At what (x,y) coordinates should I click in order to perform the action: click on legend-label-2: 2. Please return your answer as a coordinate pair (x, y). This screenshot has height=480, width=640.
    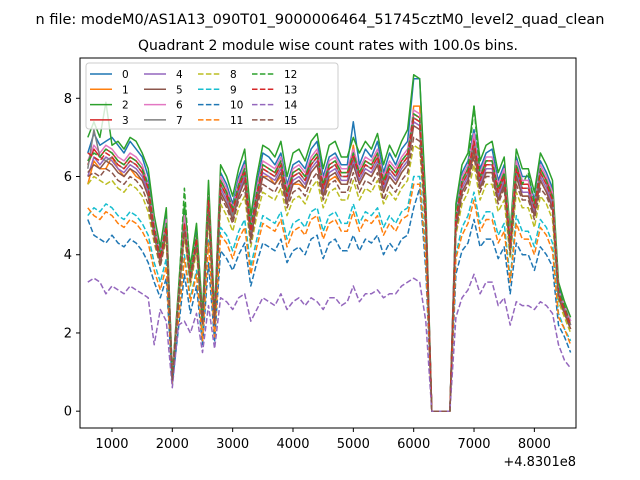
    Looking at the image, I should click on (125, 106).